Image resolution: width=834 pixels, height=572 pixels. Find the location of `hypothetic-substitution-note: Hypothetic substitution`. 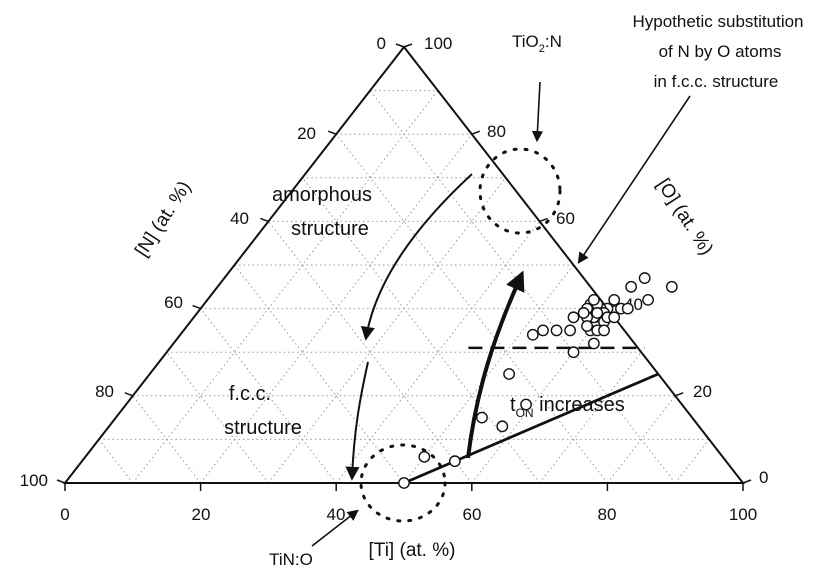

hypothetic-substitution-note: Hypothetic substitution is located at coordinates (717, 21).